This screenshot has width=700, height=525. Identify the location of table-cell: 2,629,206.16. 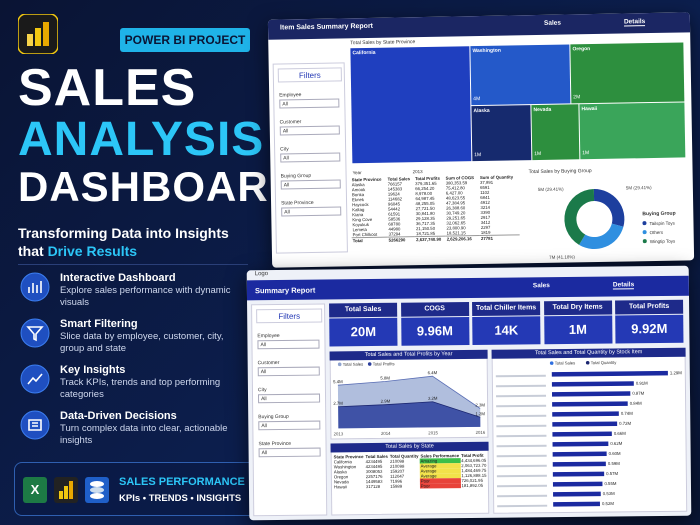
(459, 239).